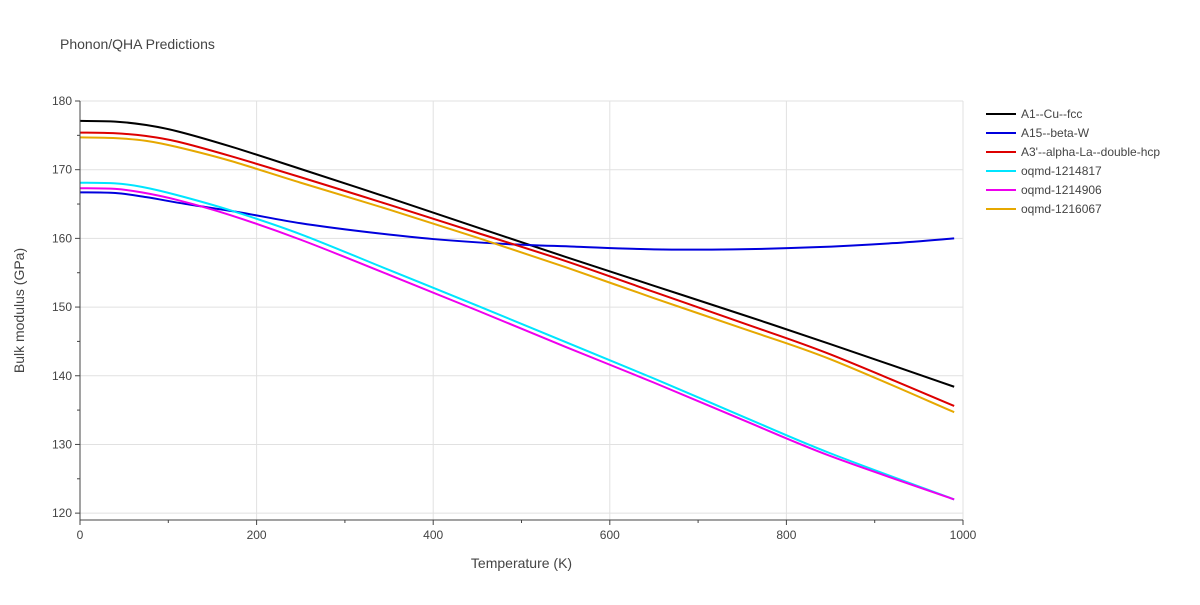 The image size is (1200, 605). Describe the element at coordinates (1055, 133) in the screenshot. I see `legend-label: A15--beta-W` at that location.